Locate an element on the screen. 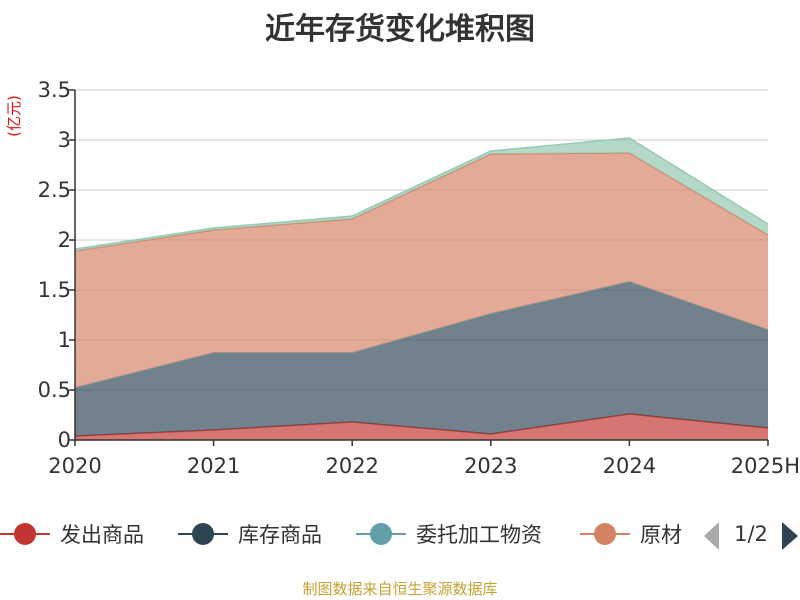 The image size is (800, 600). y-tick-label: 1.5 is located at coordinates (54, 290).